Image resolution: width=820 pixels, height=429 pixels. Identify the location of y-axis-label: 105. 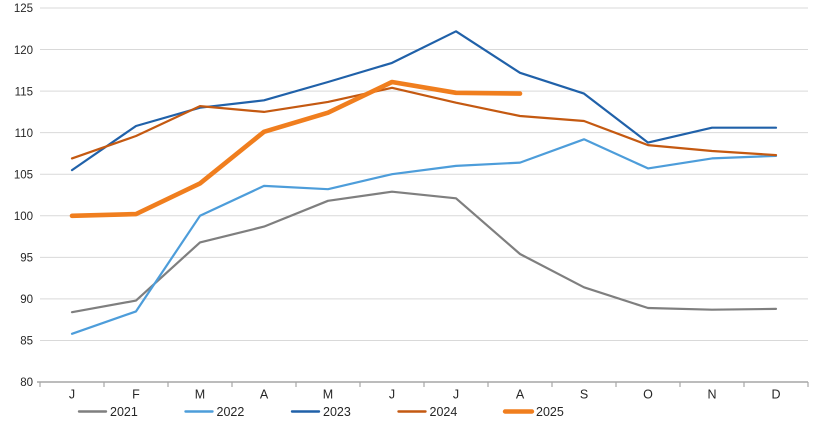
(23, 175).